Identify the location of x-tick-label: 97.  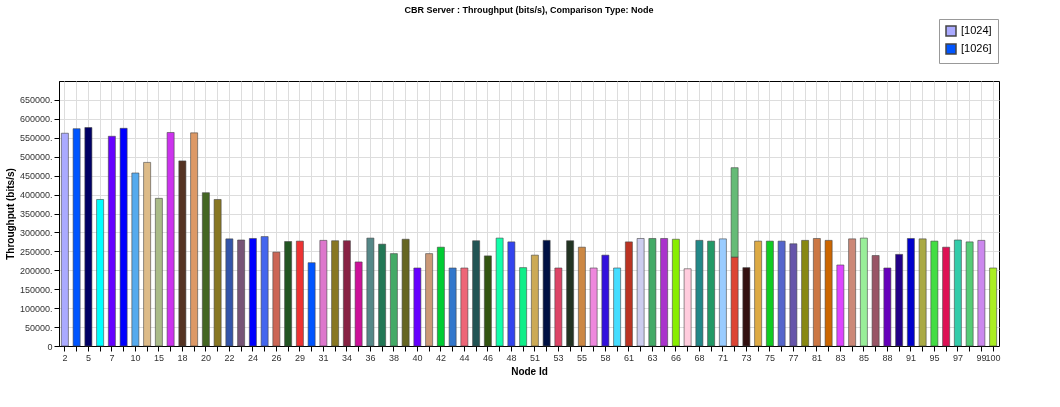
(957, 357).